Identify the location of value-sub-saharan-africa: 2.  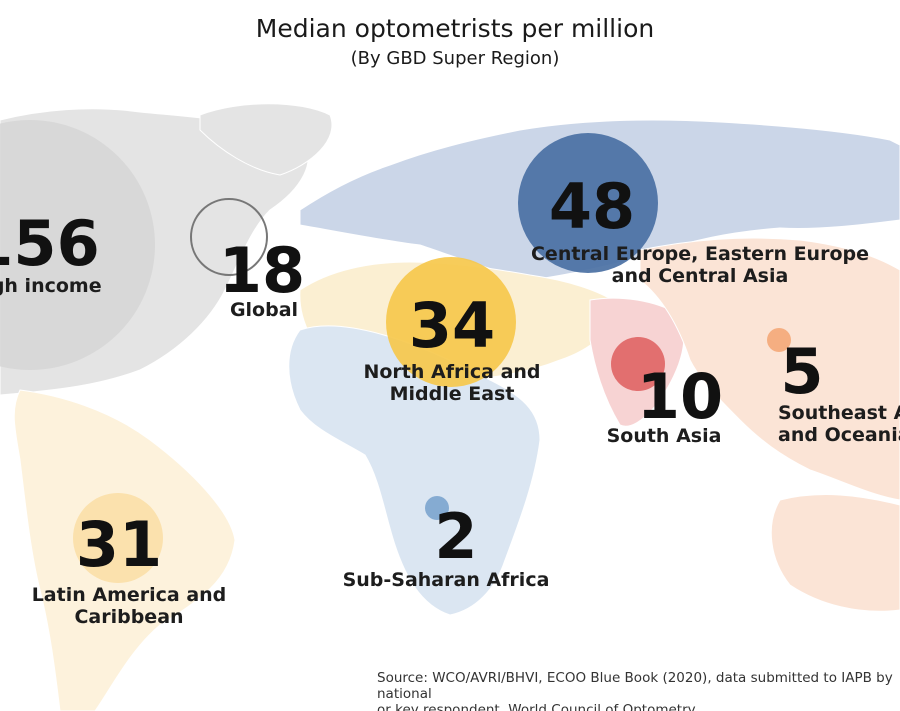
(455, 536).